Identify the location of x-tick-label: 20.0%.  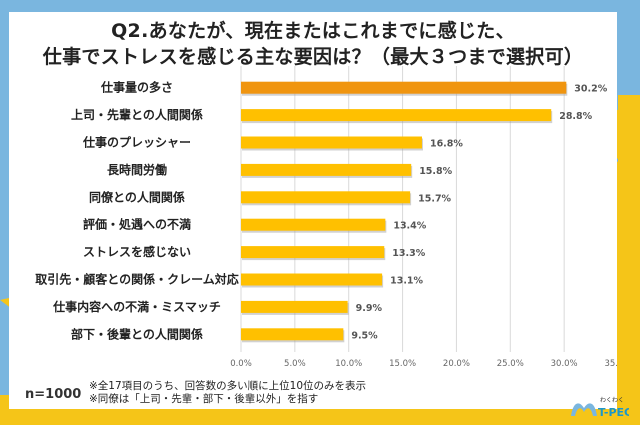
(456, 364).